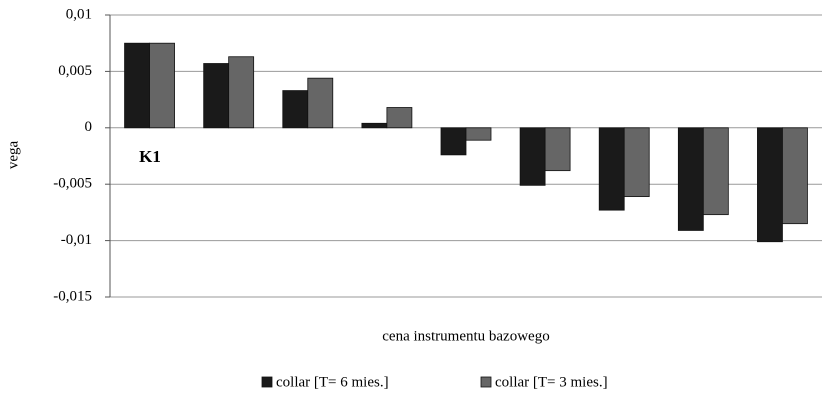 The width and height of the screenshot is (822, 409). I want to click on y-tick-label: -0,01, so click(76, 240).